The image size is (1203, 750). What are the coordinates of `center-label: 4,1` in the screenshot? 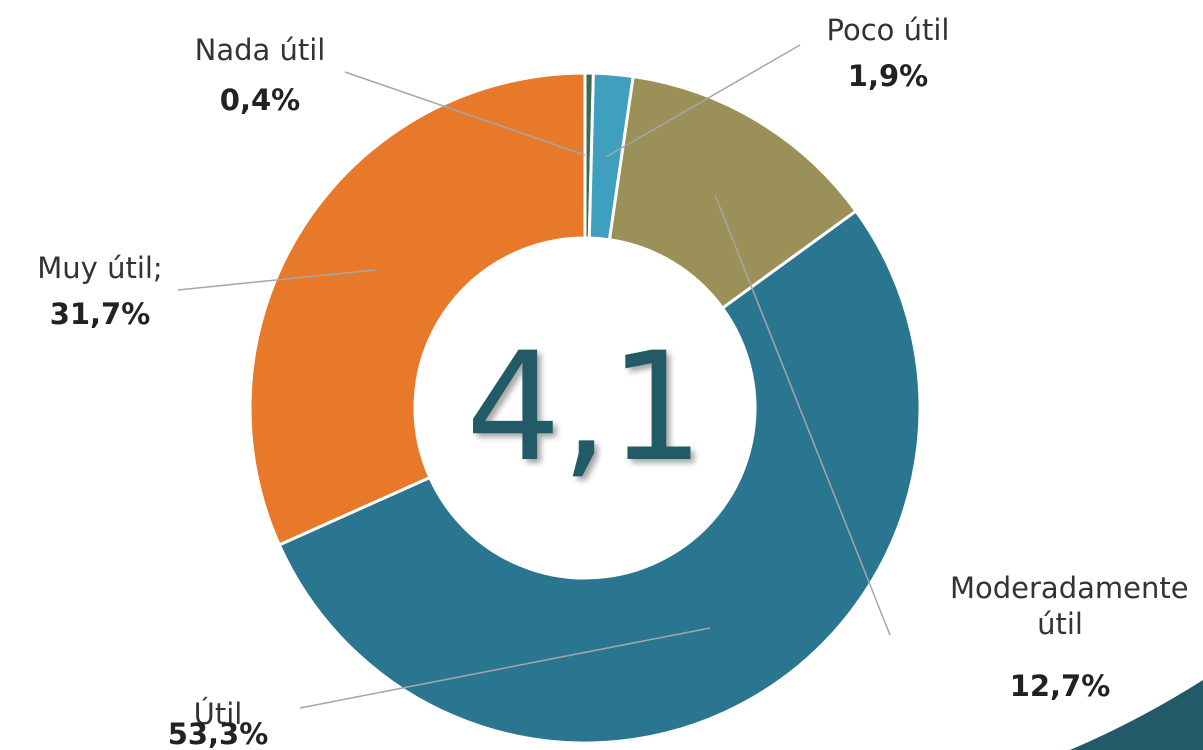 It's located at (585, 408).